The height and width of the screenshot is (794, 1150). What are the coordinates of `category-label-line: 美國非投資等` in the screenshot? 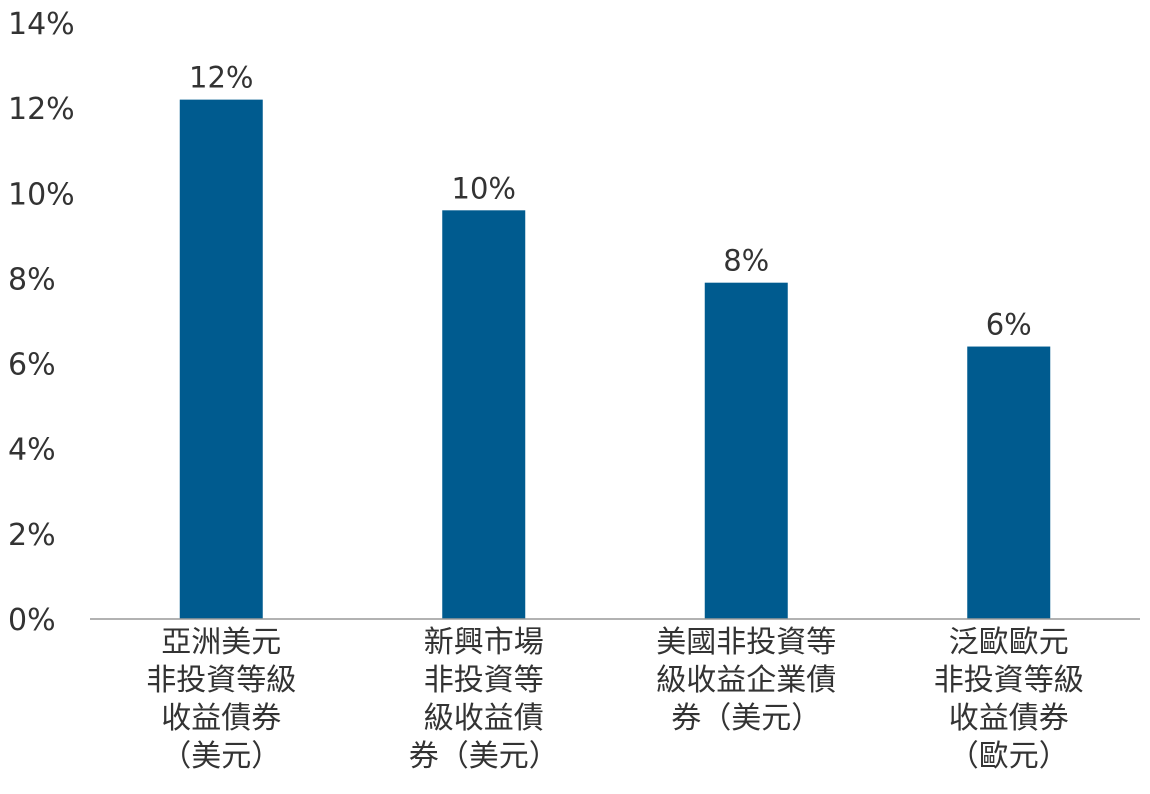 It's located at (746, 642).